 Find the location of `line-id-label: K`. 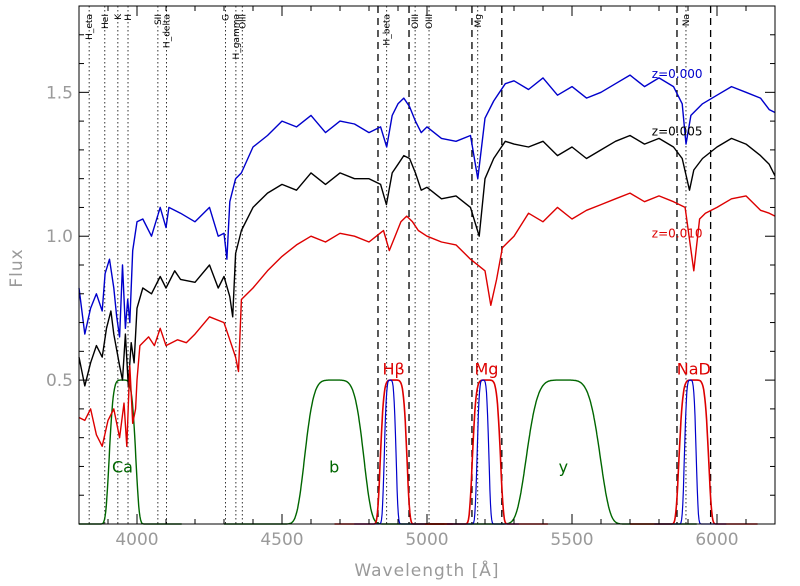

line-id-label: K is located at coordinates (119, 16).